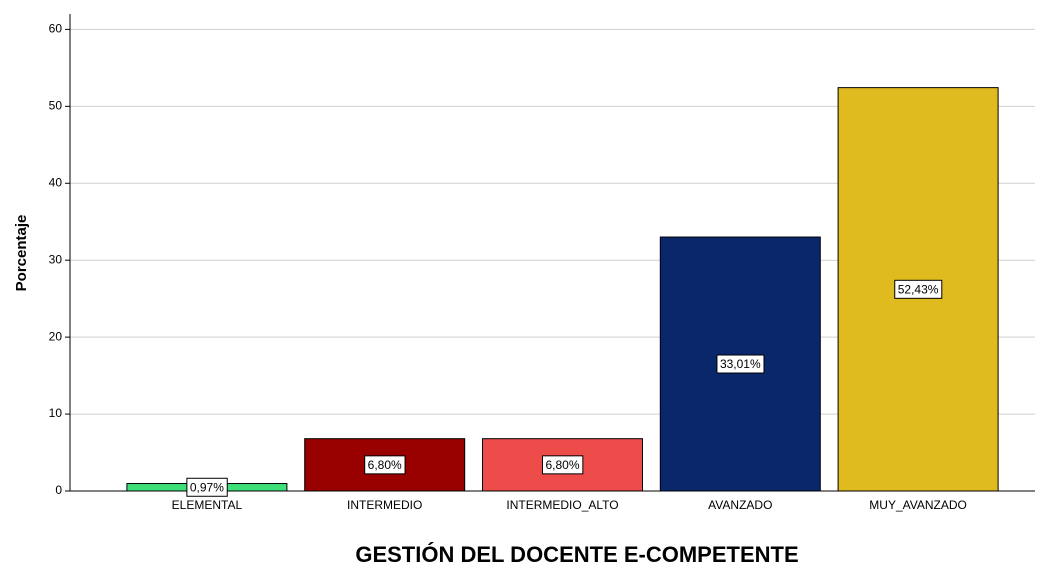 The image size is (1042, 572). I want to click on y-tick-label: 10, so click(56, 413).